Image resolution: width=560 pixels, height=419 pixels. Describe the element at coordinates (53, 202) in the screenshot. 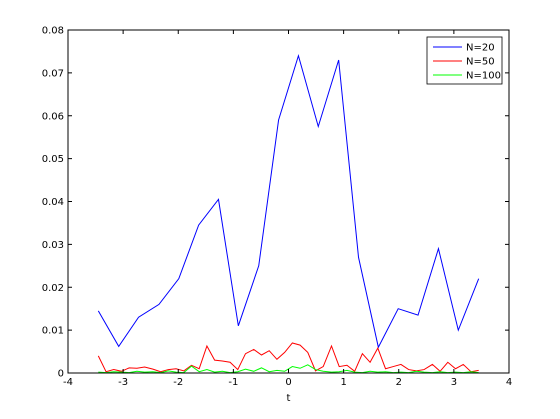

I see `y-tick-label: 0.04` at that location.